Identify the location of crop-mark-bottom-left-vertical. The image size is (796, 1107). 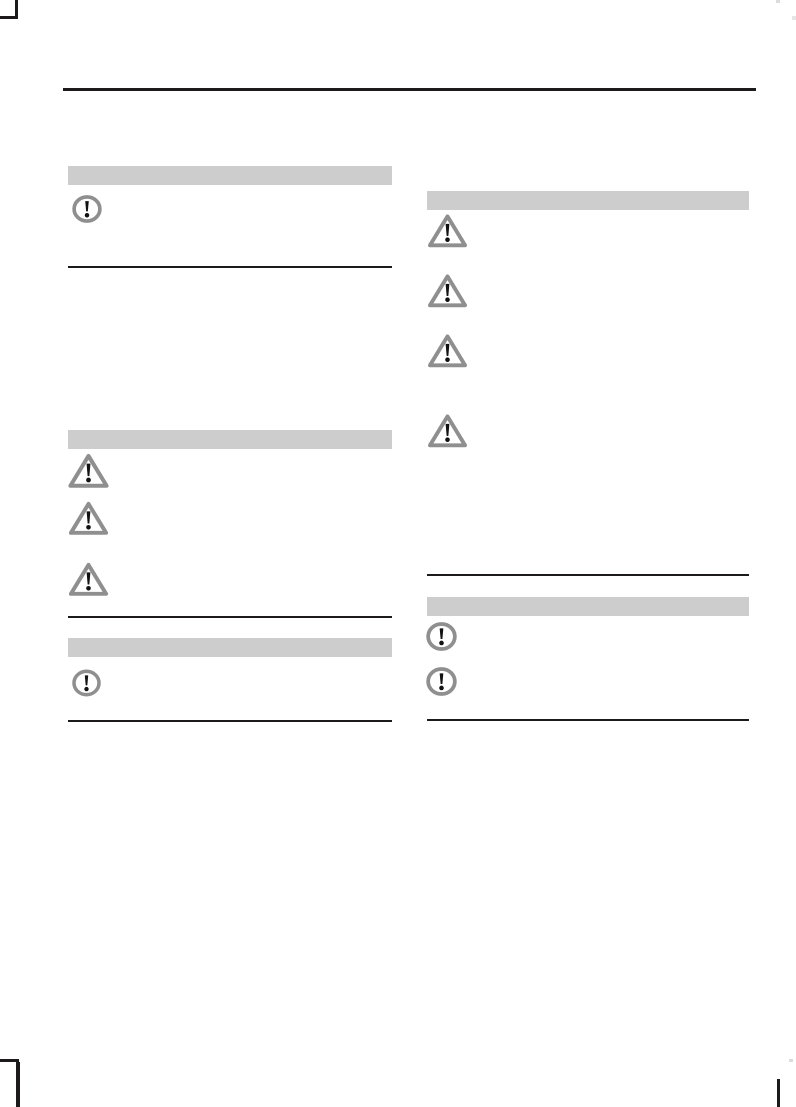
(18, 1084).